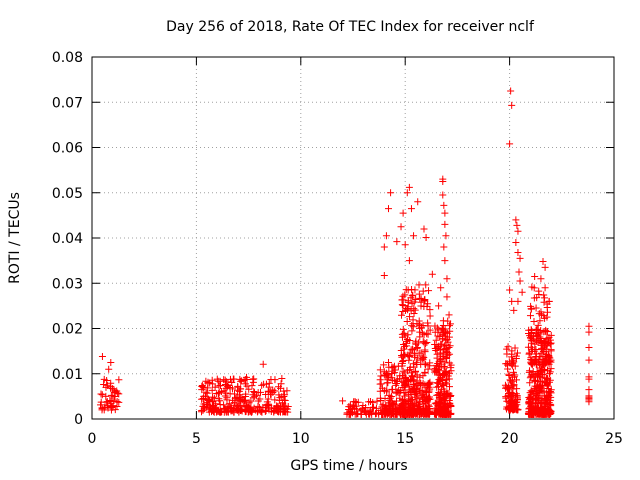 Image resolution: width=640 pixels, height=480 pixels. What do you see at coordinates (67, 284) in the screenshot?
I see `y-tick-label: 0.03` at bounding box center [67, 284].